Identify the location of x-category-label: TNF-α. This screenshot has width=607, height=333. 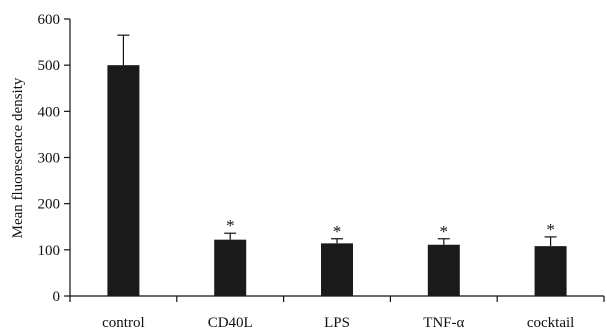
(443, 323).